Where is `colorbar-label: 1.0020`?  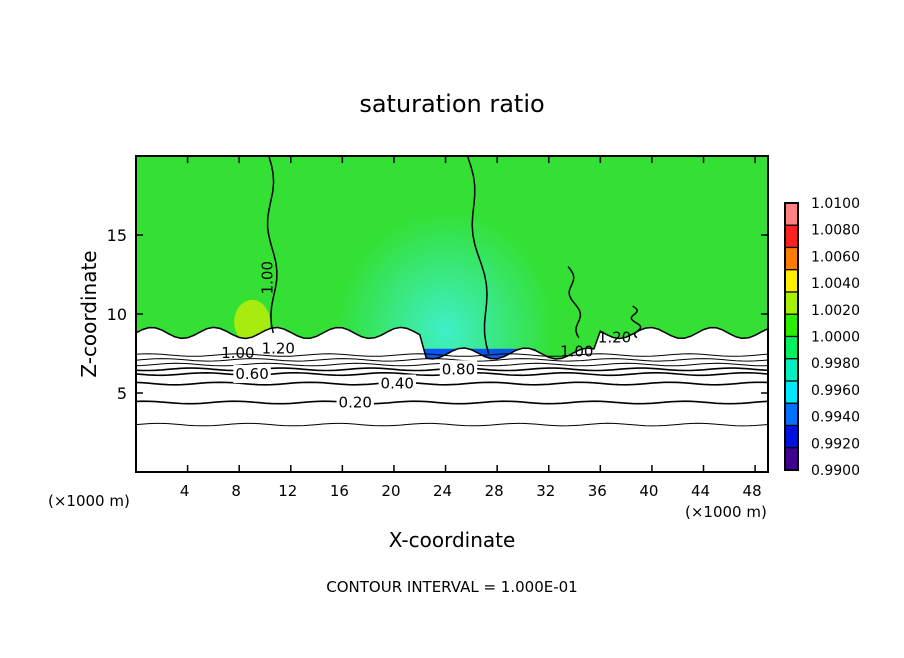 colorbar-label: 1.0020 is located at coordinates (835, 311).